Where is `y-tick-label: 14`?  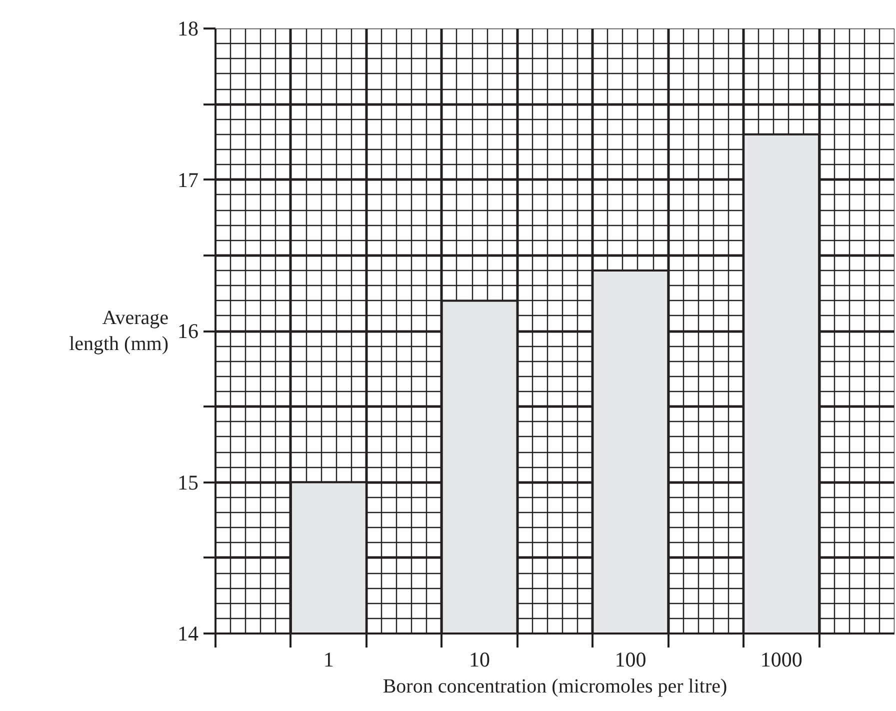
y-tick-label: 14 is located at coordinates (188, 634).